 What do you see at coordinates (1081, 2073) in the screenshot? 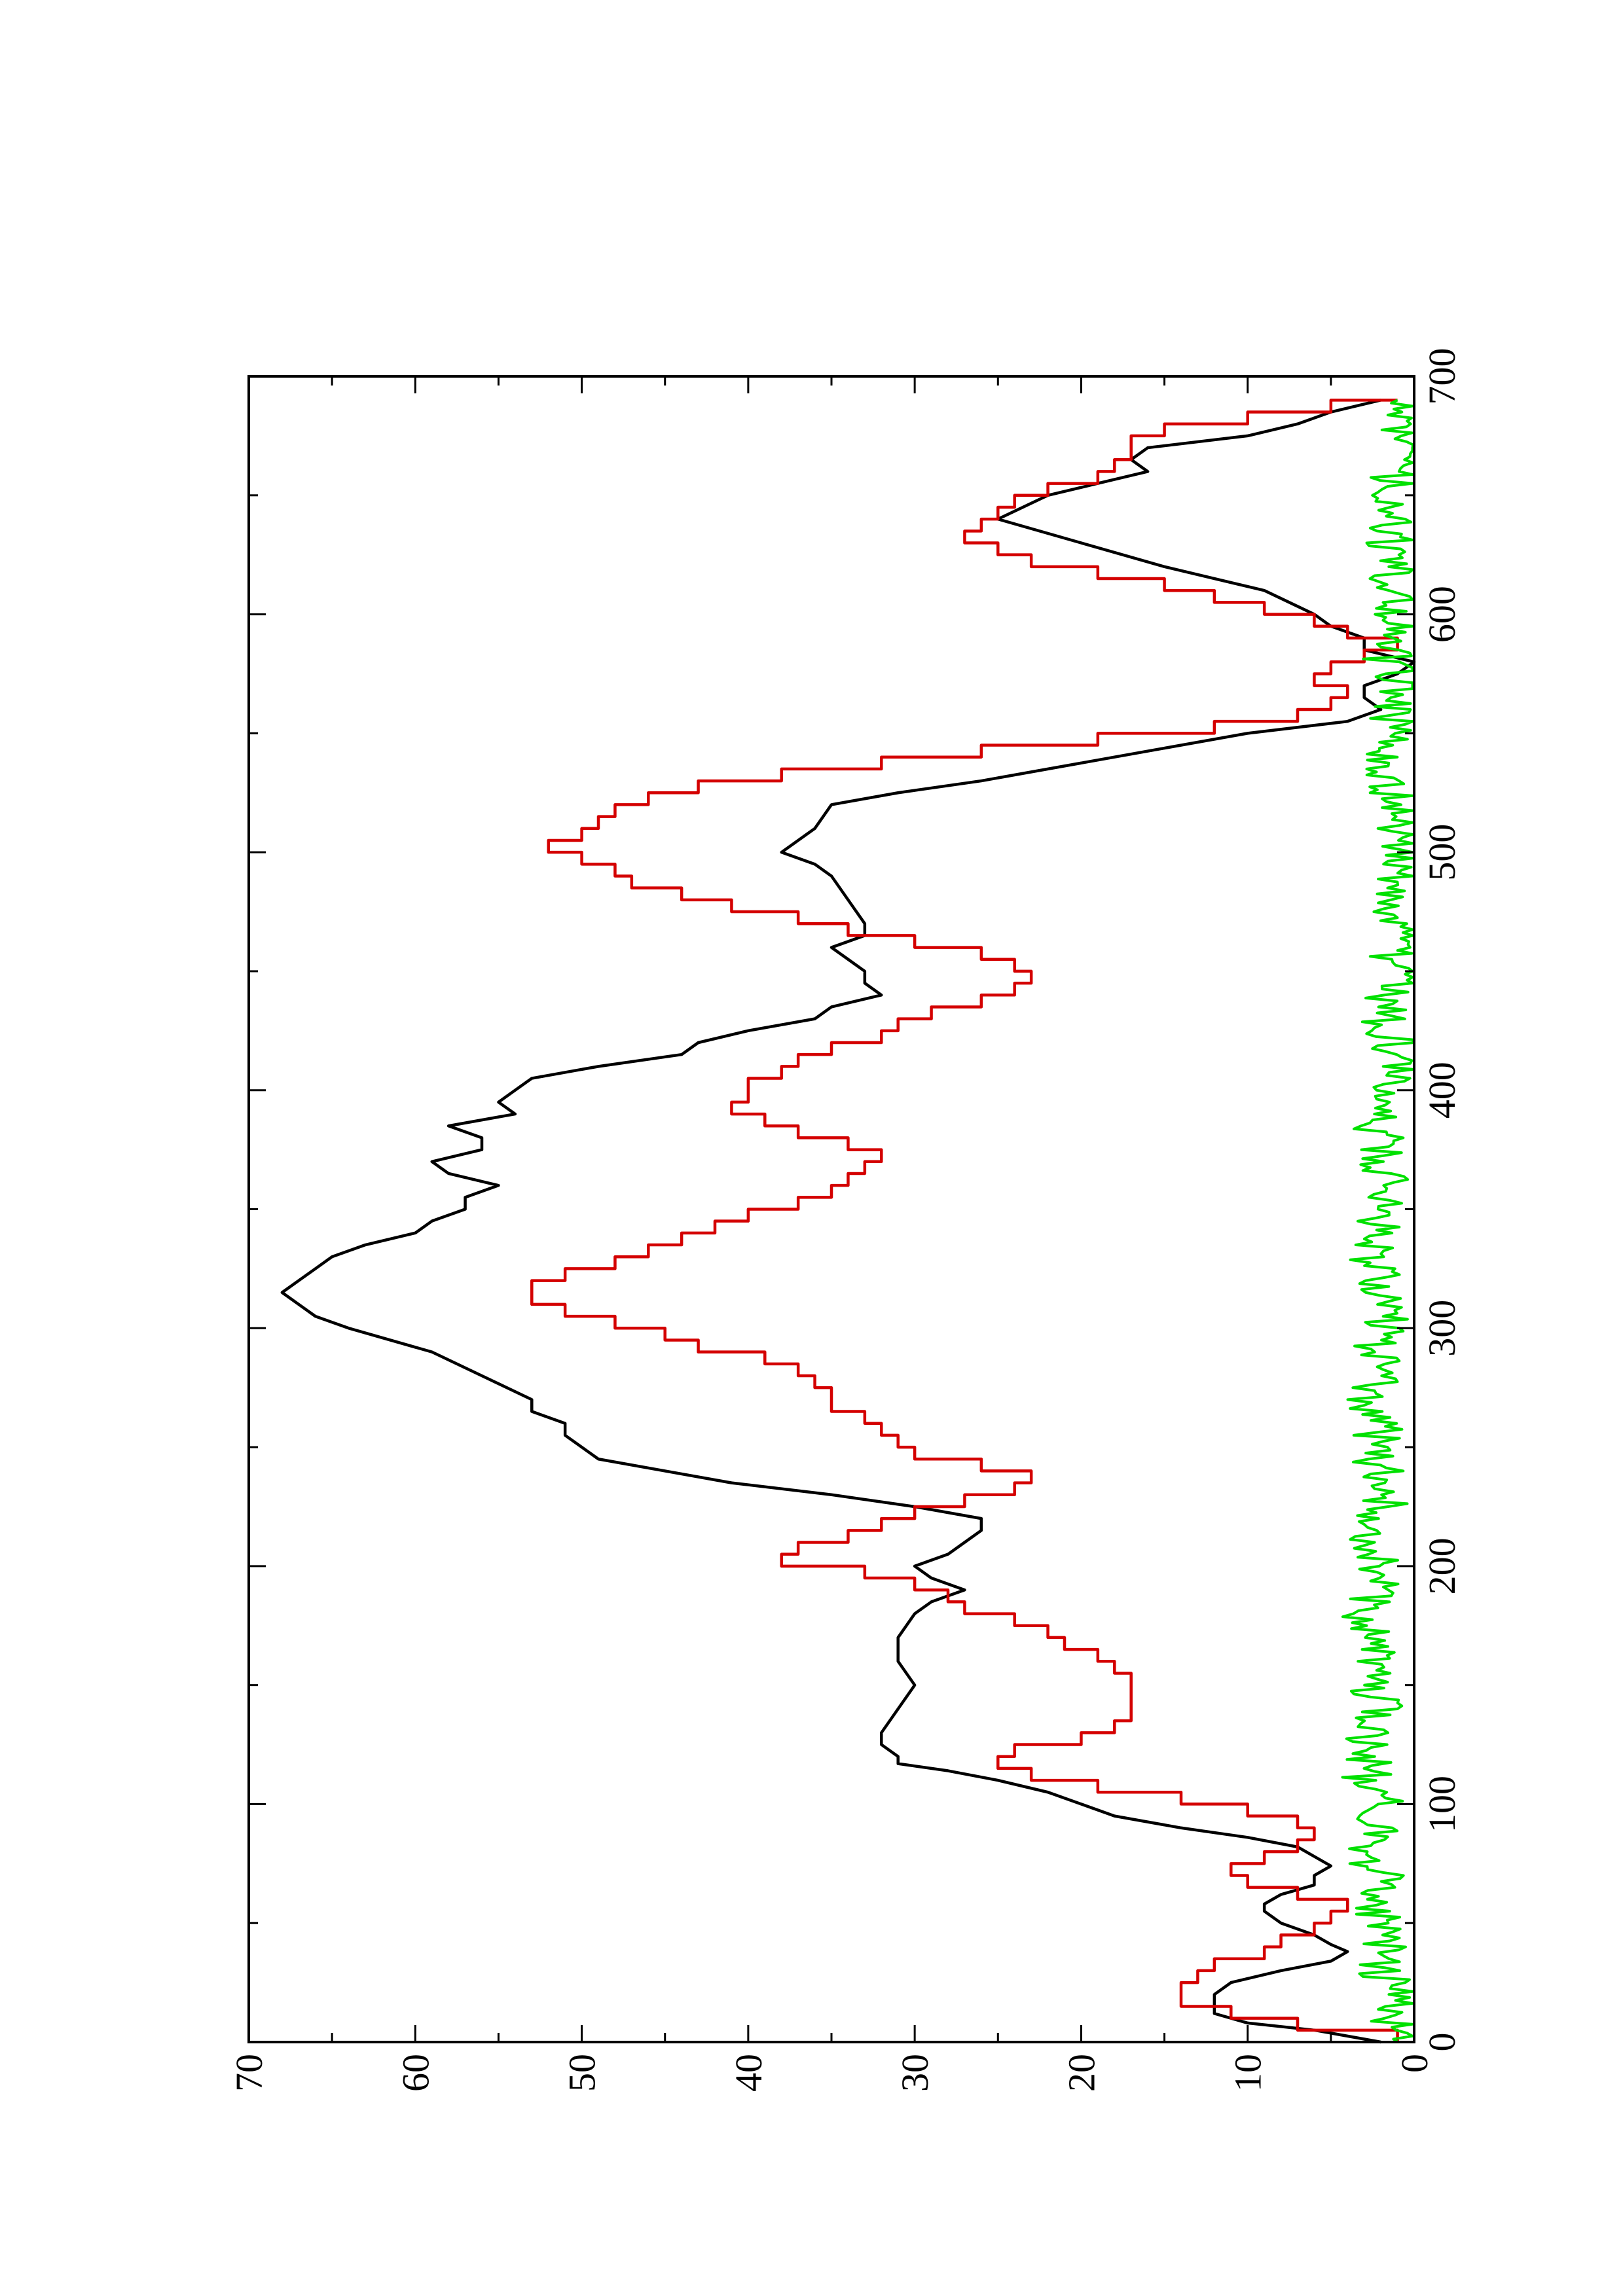
I see `y-tick-label: 20` at bounding box center [1081, 2073].